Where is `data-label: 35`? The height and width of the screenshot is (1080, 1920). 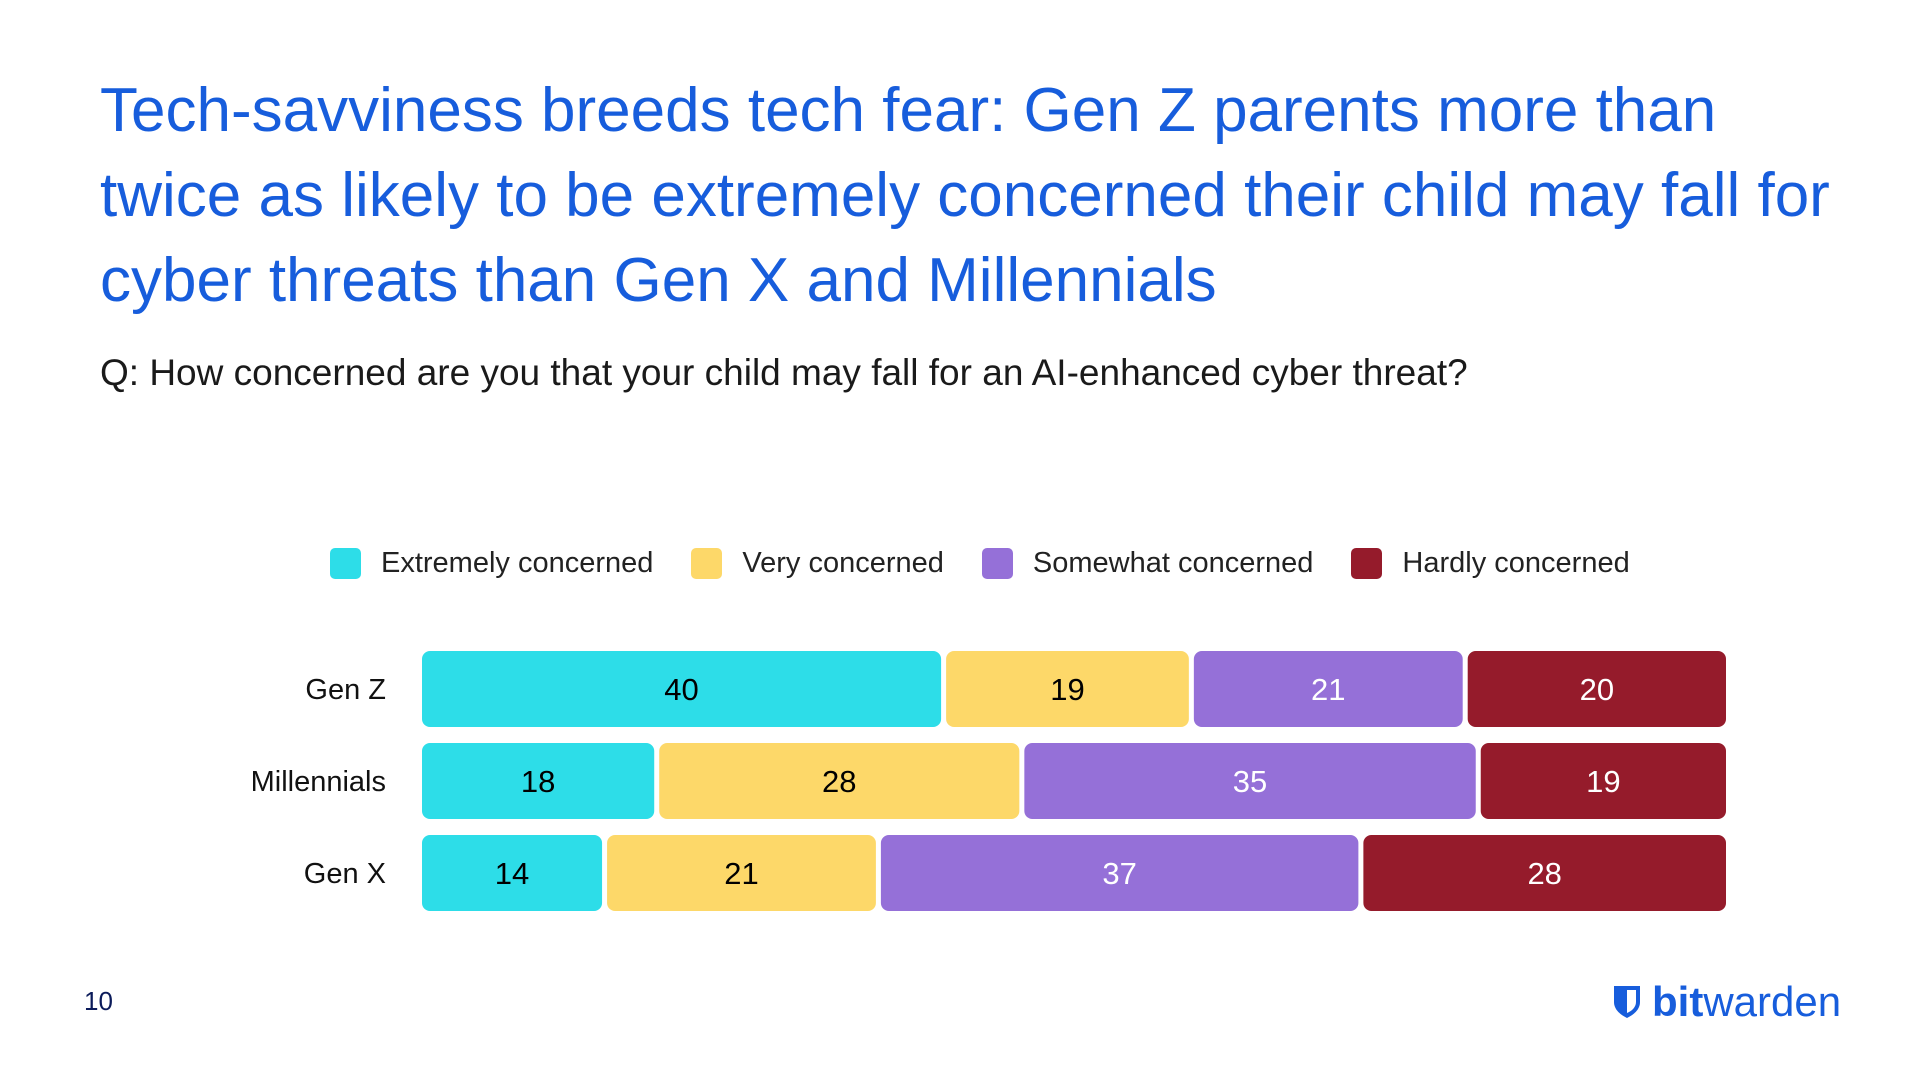
data-label: 35 is located at coordinates (1250, 781).